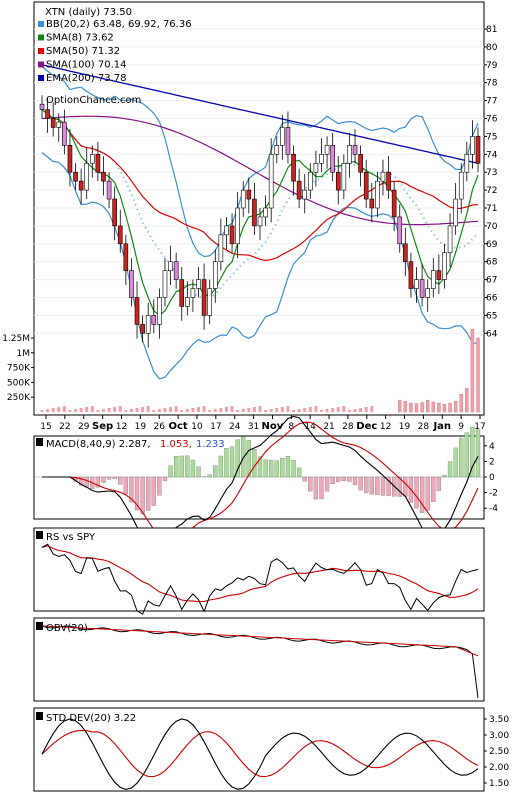 The image size is (526, 796). I want to click on x-tick-label: 8, so click(291, 427).